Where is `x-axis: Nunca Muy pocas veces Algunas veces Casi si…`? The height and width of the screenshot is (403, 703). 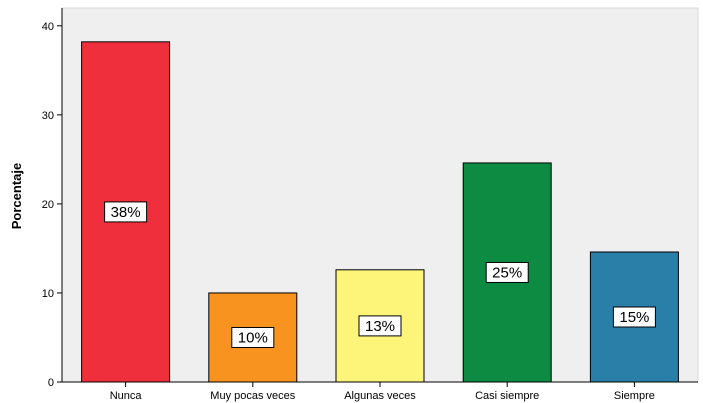
x-axis: Nunca Muy pocas veces Algunas veces Casi si… is located at coordinates (380, 391).